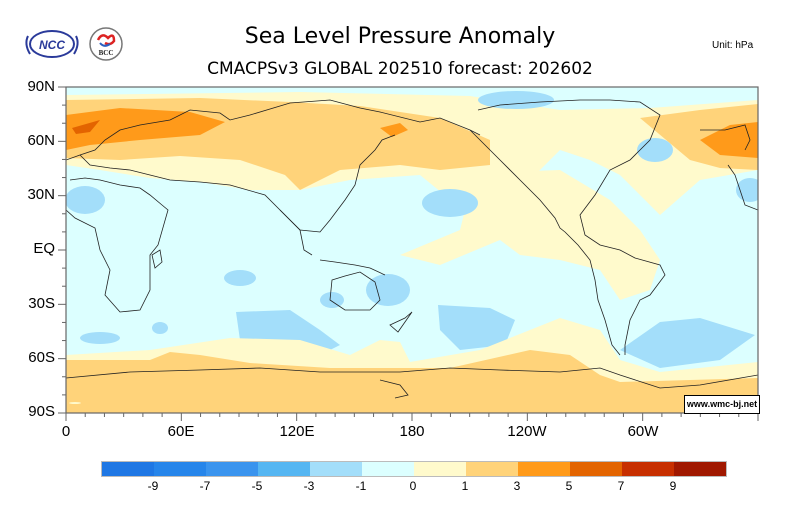 The width and height of the screenshot is (800, 506). Describe the element at coordinates (673, 486) in the screenshot. I see `colorbar-label: 9` at that location.